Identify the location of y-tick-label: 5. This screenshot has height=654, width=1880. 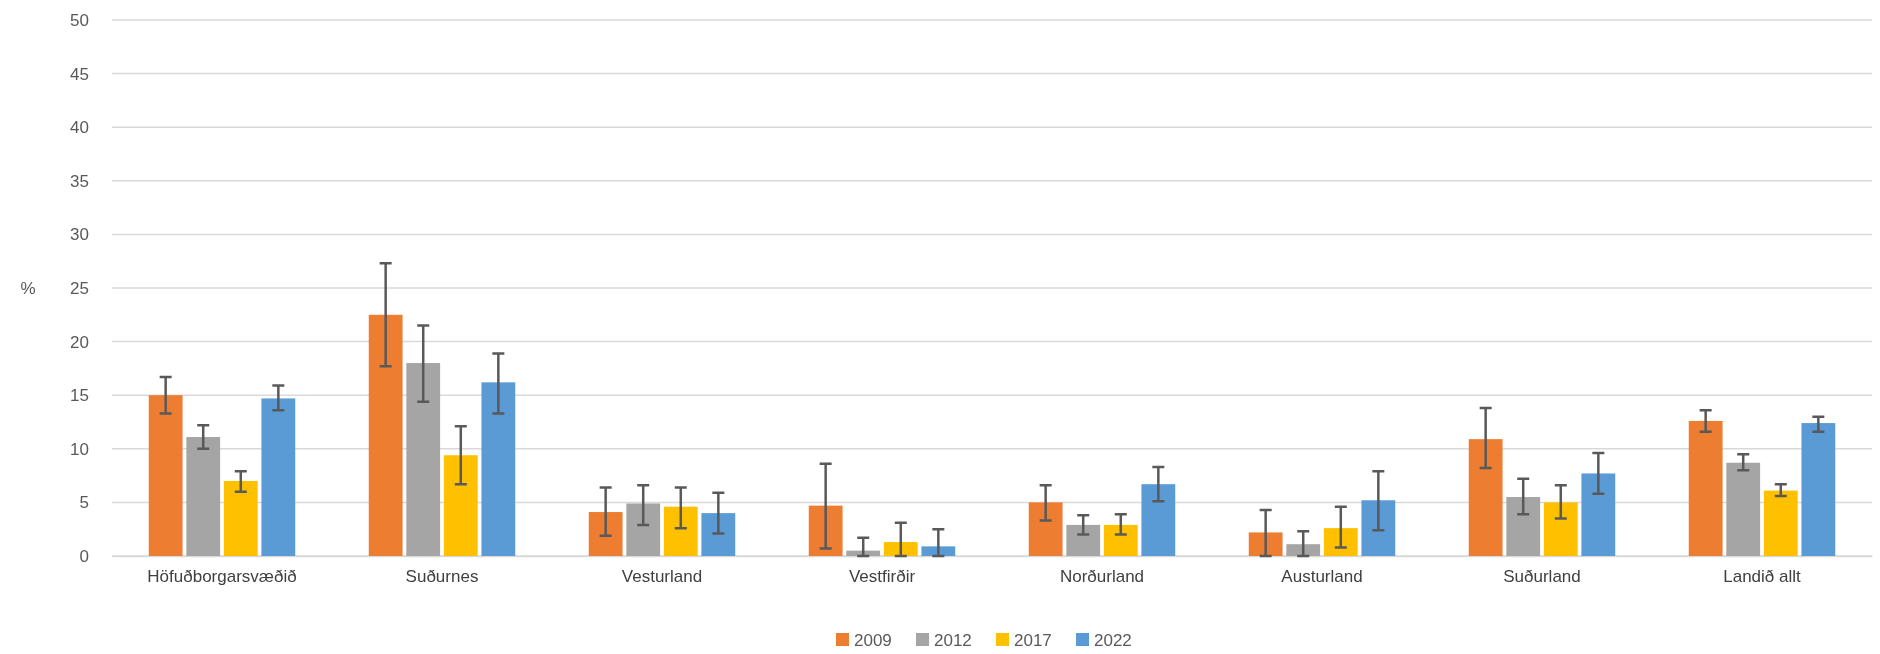
(84, 503).